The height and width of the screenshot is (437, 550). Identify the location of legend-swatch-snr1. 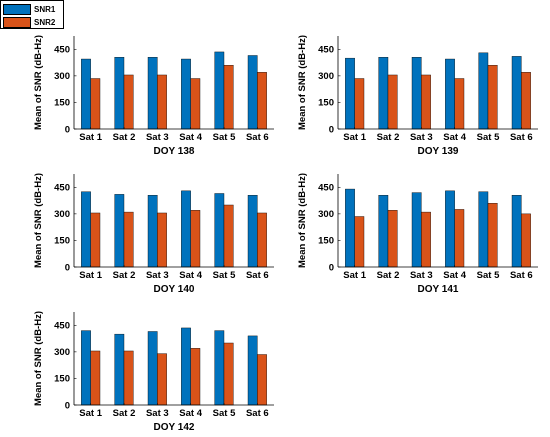
(17, 9).